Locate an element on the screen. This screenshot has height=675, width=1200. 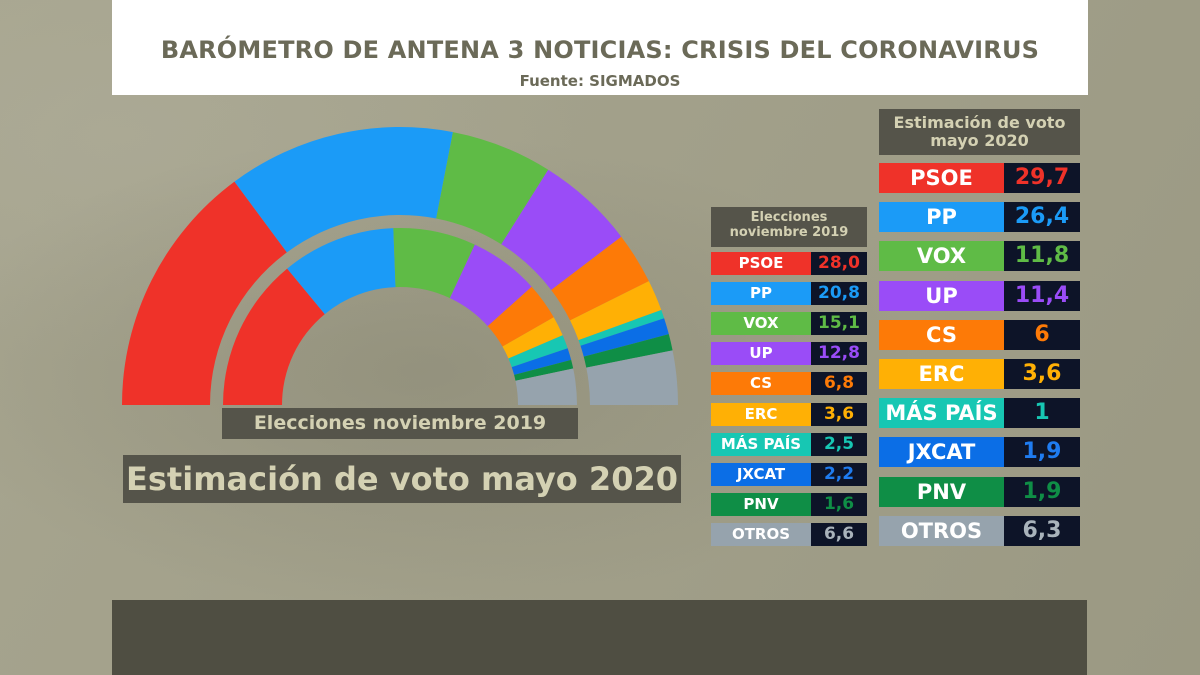
party-value: 1,6 is located at coordinates (839, 504).